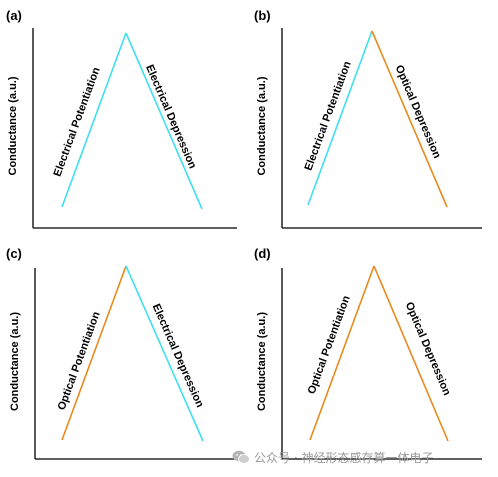  I want to click on potentiation-label: Optical Potentiation, so click(79, 361).